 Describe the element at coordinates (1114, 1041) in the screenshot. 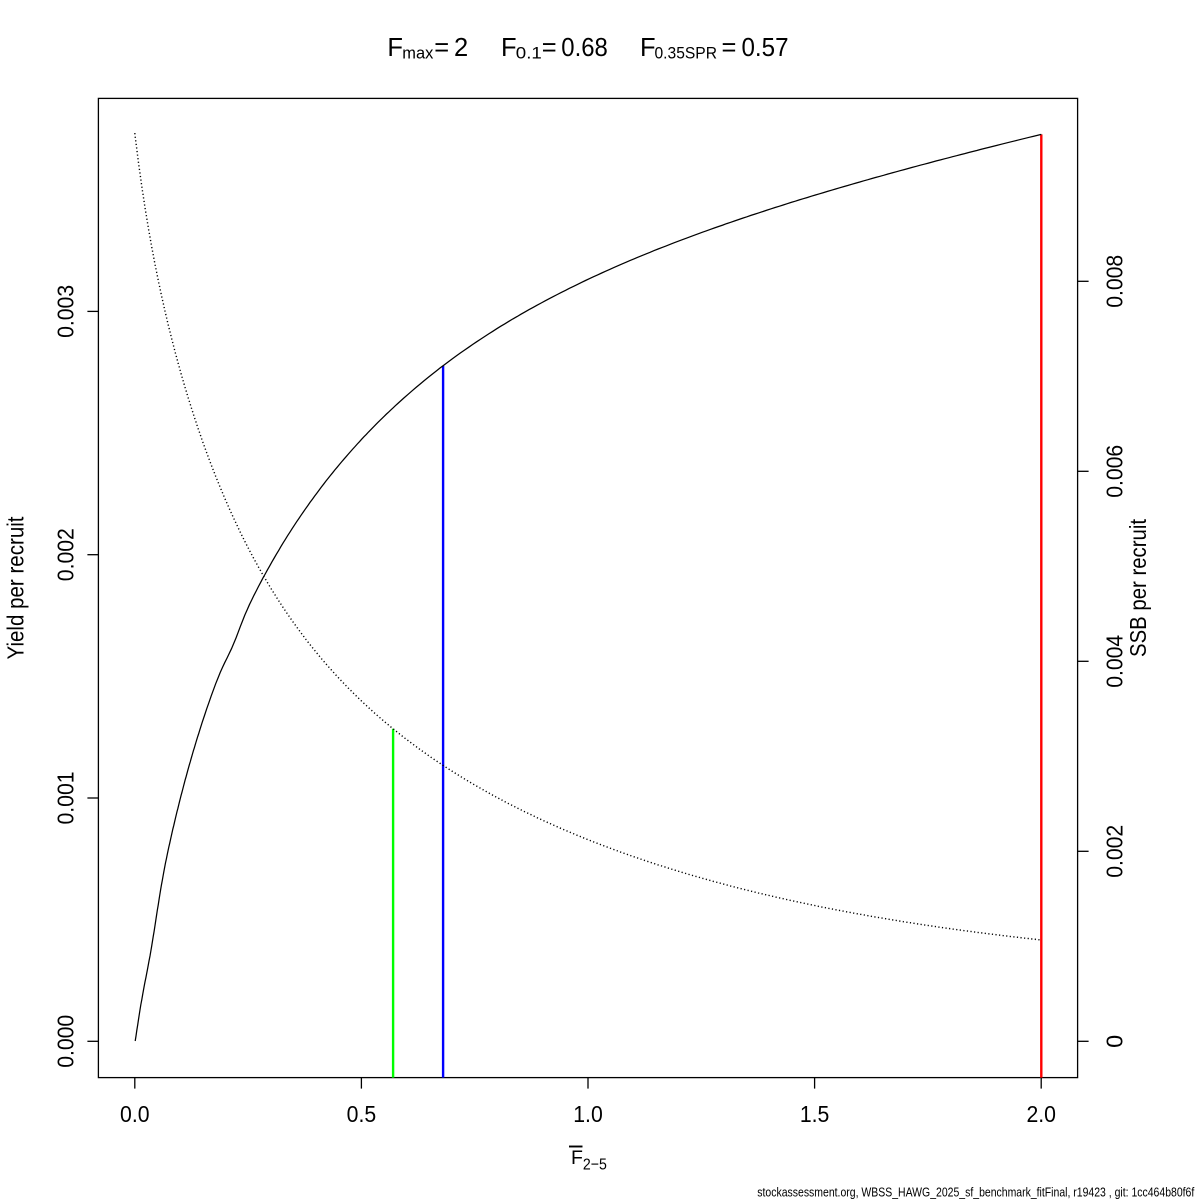

I see `svg-text: 0` at that location.